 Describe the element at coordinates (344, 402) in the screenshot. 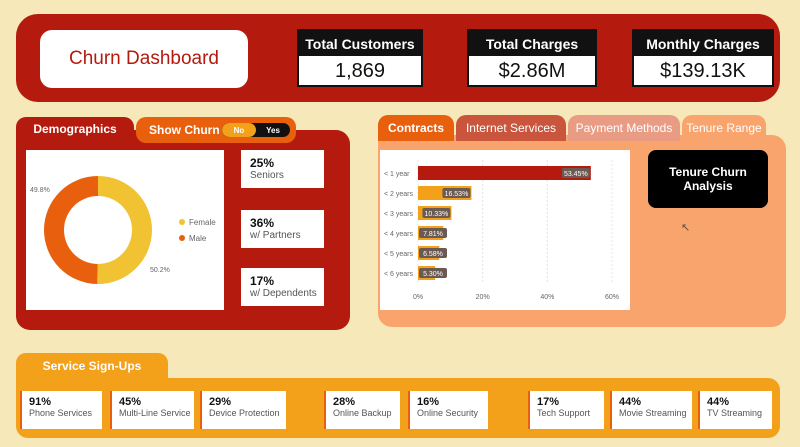

I see `service-pct: 28%` at that location.